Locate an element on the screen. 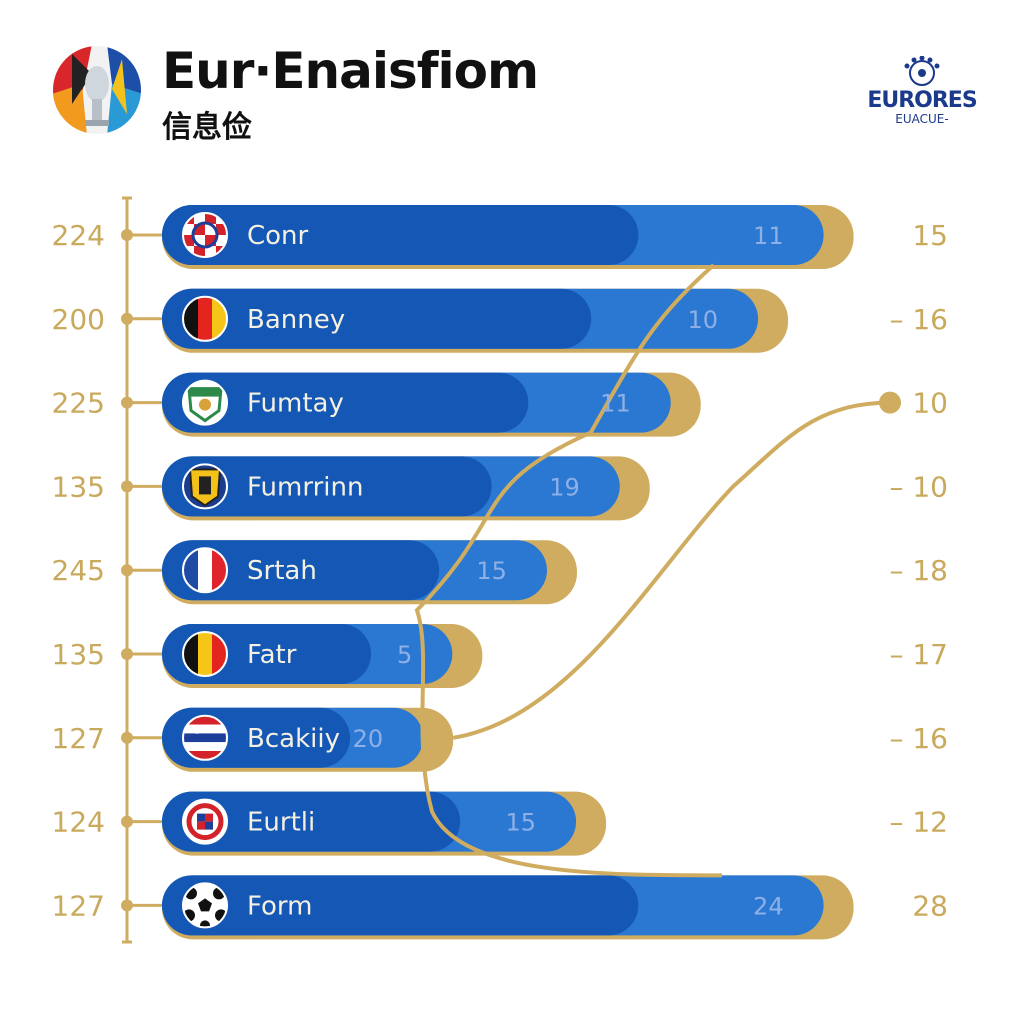 The height and width of the screenshot is (1024, 1024). belgium-flag-icon is located at coordinates (205, 654).